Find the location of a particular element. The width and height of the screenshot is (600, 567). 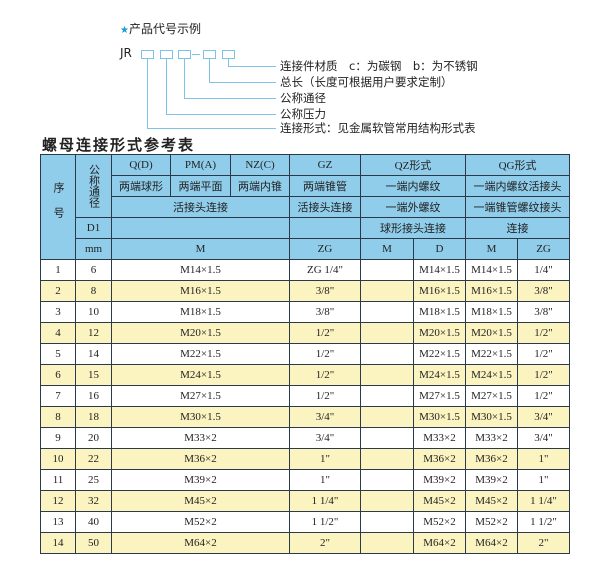

cell-dn: 32 is located at coordinates (93, 501).